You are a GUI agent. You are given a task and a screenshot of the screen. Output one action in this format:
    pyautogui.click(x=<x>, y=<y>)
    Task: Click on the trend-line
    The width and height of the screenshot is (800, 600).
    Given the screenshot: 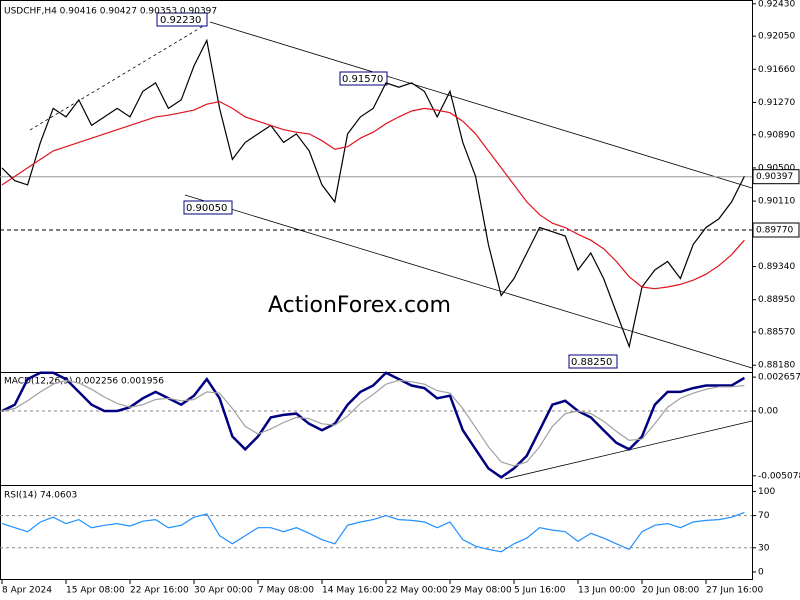 What is the action you would take?
    pyautogui.click(x=120, y=76)
    